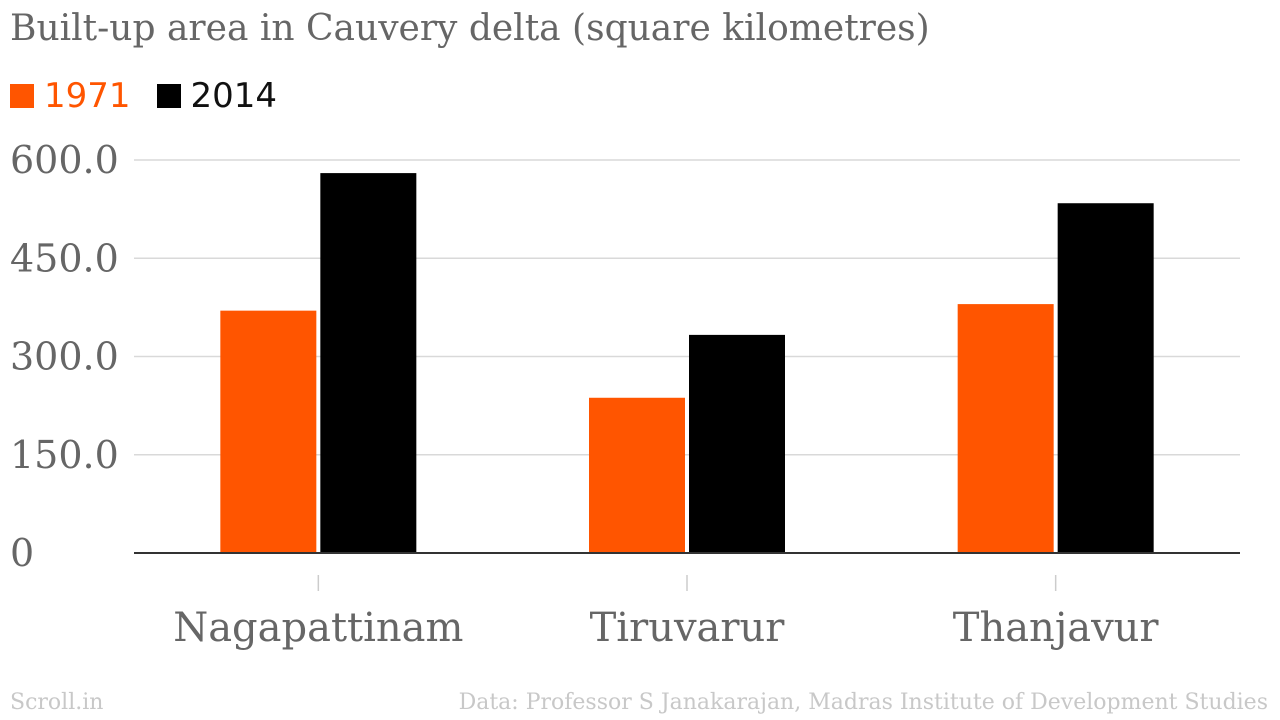 The width and height of the screenshot is (1280, 720). What do you see at coordinates (687, 571) in the screenshot?
I see `x-axis` at bounding box center [687, 571].